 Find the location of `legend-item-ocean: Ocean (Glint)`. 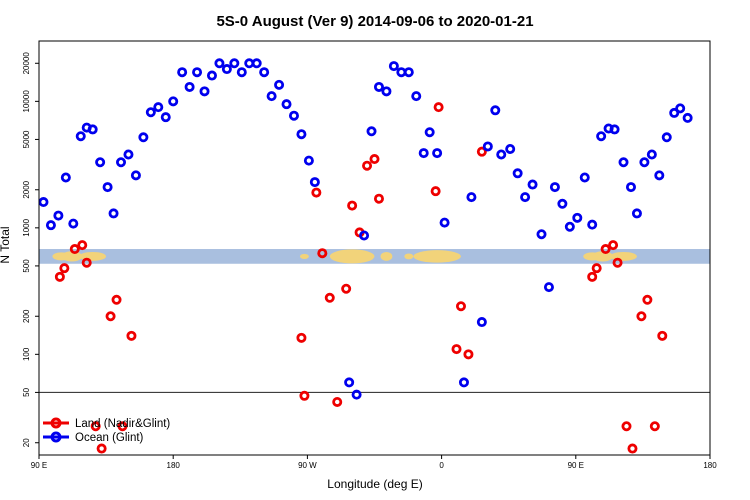

legend-item-ocean: Ocean (Glint) is located at coordinates (93, 437).